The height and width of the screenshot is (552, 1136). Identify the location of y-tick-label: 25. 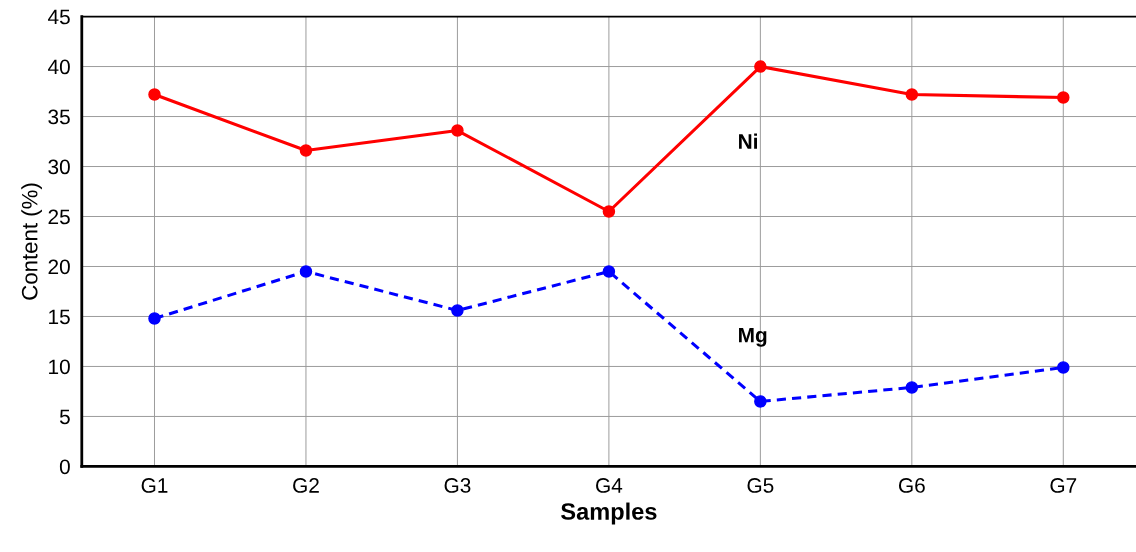
(59, 217).